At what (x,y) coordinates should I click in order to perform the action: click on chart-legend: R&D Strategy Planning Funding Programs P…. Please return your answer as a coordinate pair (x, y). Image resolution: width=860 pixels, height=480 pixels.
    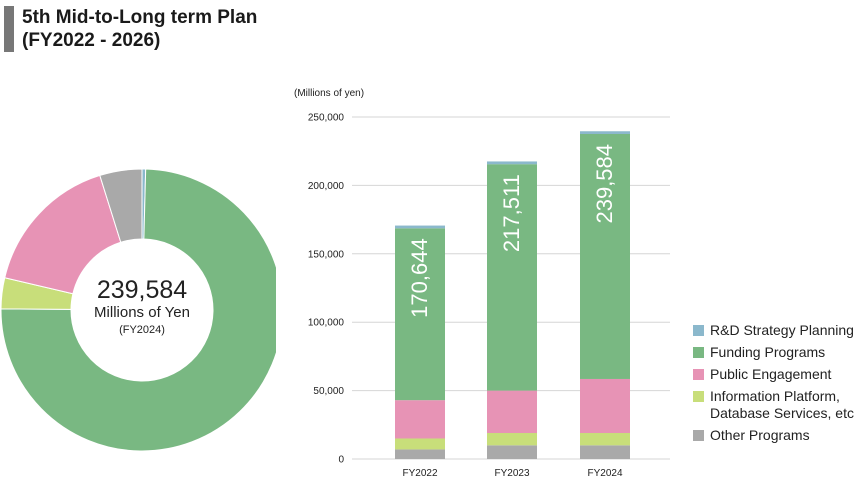
    Looking at the image, I should click on (776, 385).